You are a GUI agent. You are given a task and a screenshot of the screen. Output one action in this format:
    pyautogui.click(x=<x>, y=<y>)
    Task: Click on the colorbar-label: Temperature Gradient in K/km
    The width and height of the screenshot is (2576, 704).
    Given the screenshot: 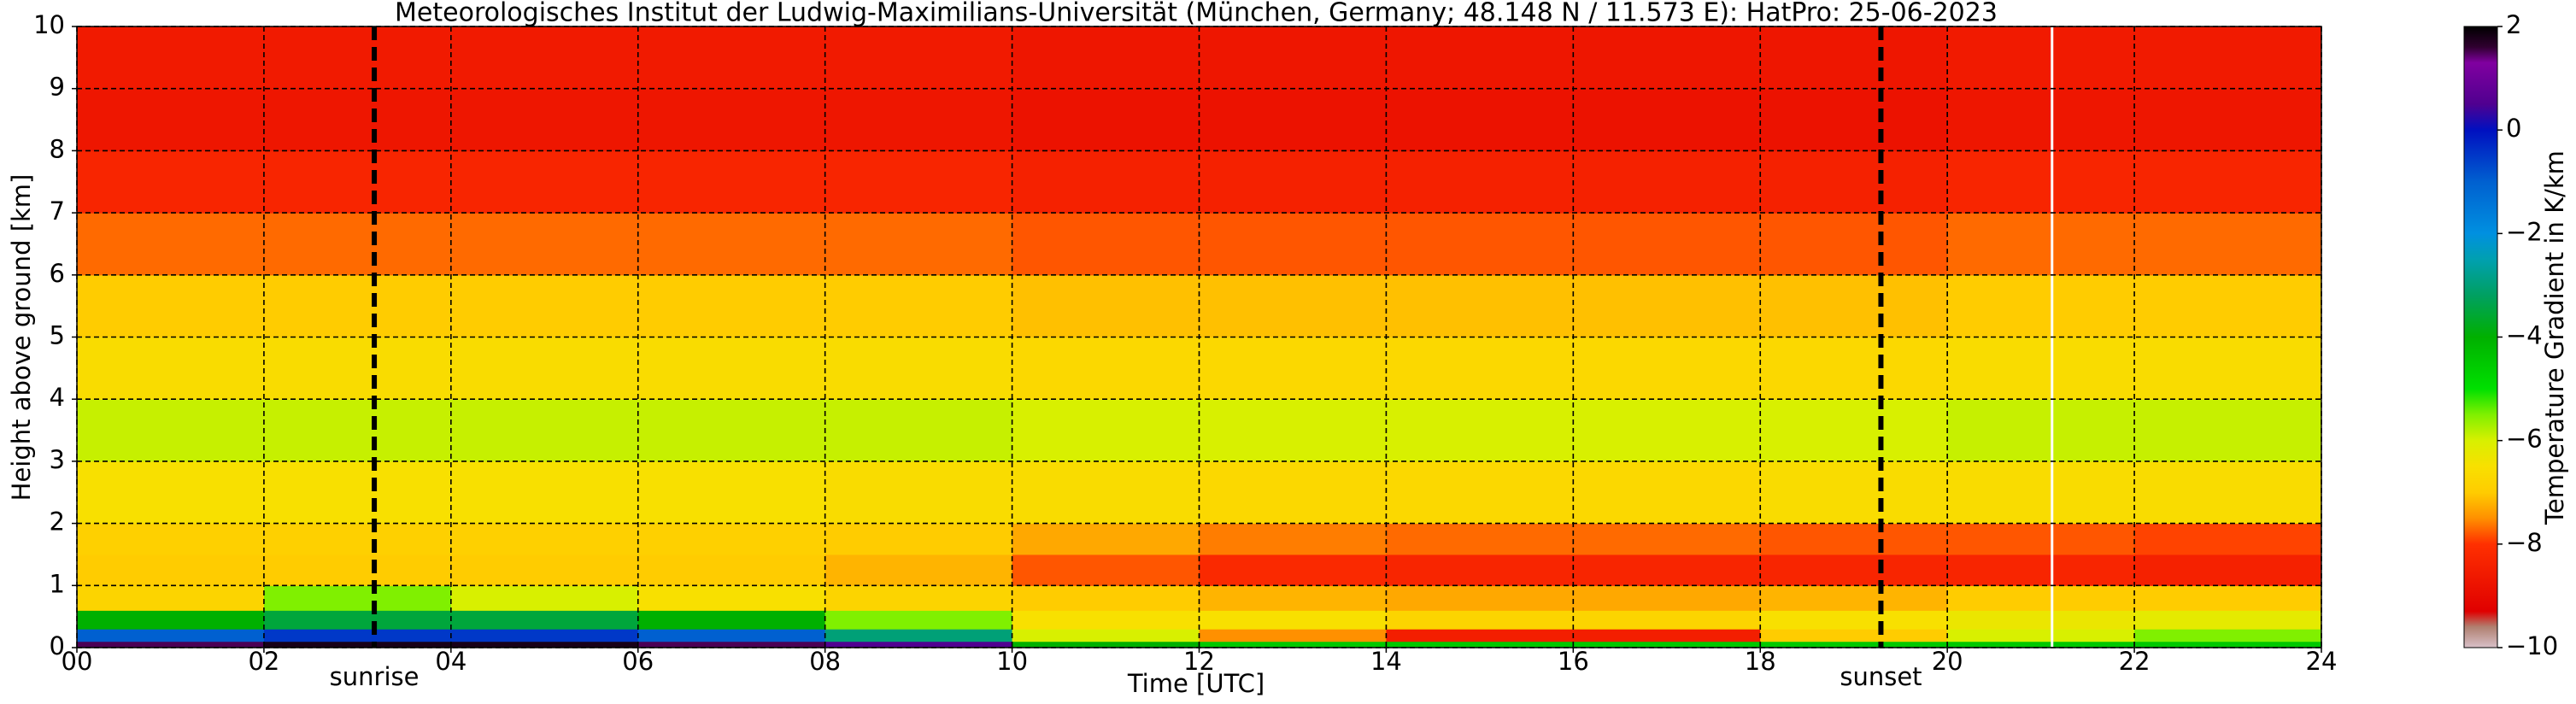 What is the action you would take?
    pyautogui.click(x=2554, y=337)
    